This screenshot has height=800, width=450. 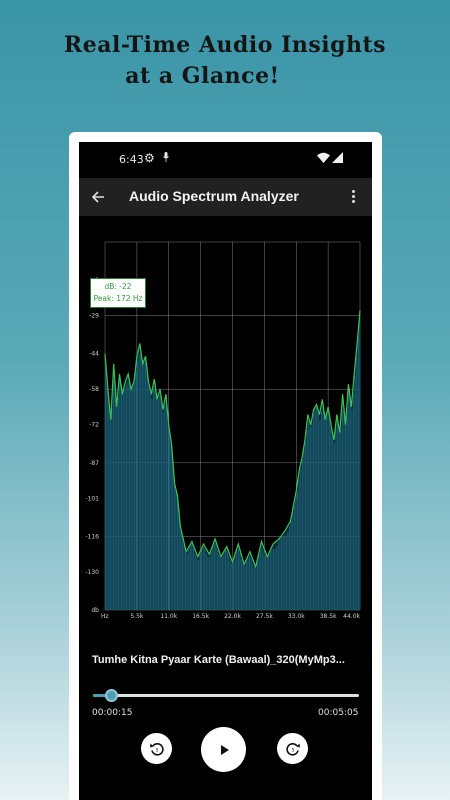 I want to click on more-vert-icon, so click(x=353, y=197).